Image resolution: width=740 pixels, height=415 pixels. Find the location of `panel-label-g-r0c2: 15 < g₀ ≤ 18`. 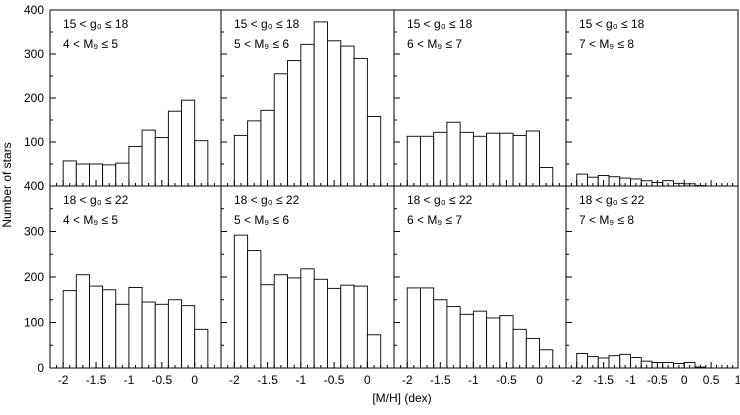

panel-label-g-r0c2: 15 < g₀ ≤ 18 is located at coordinates (440, 24).